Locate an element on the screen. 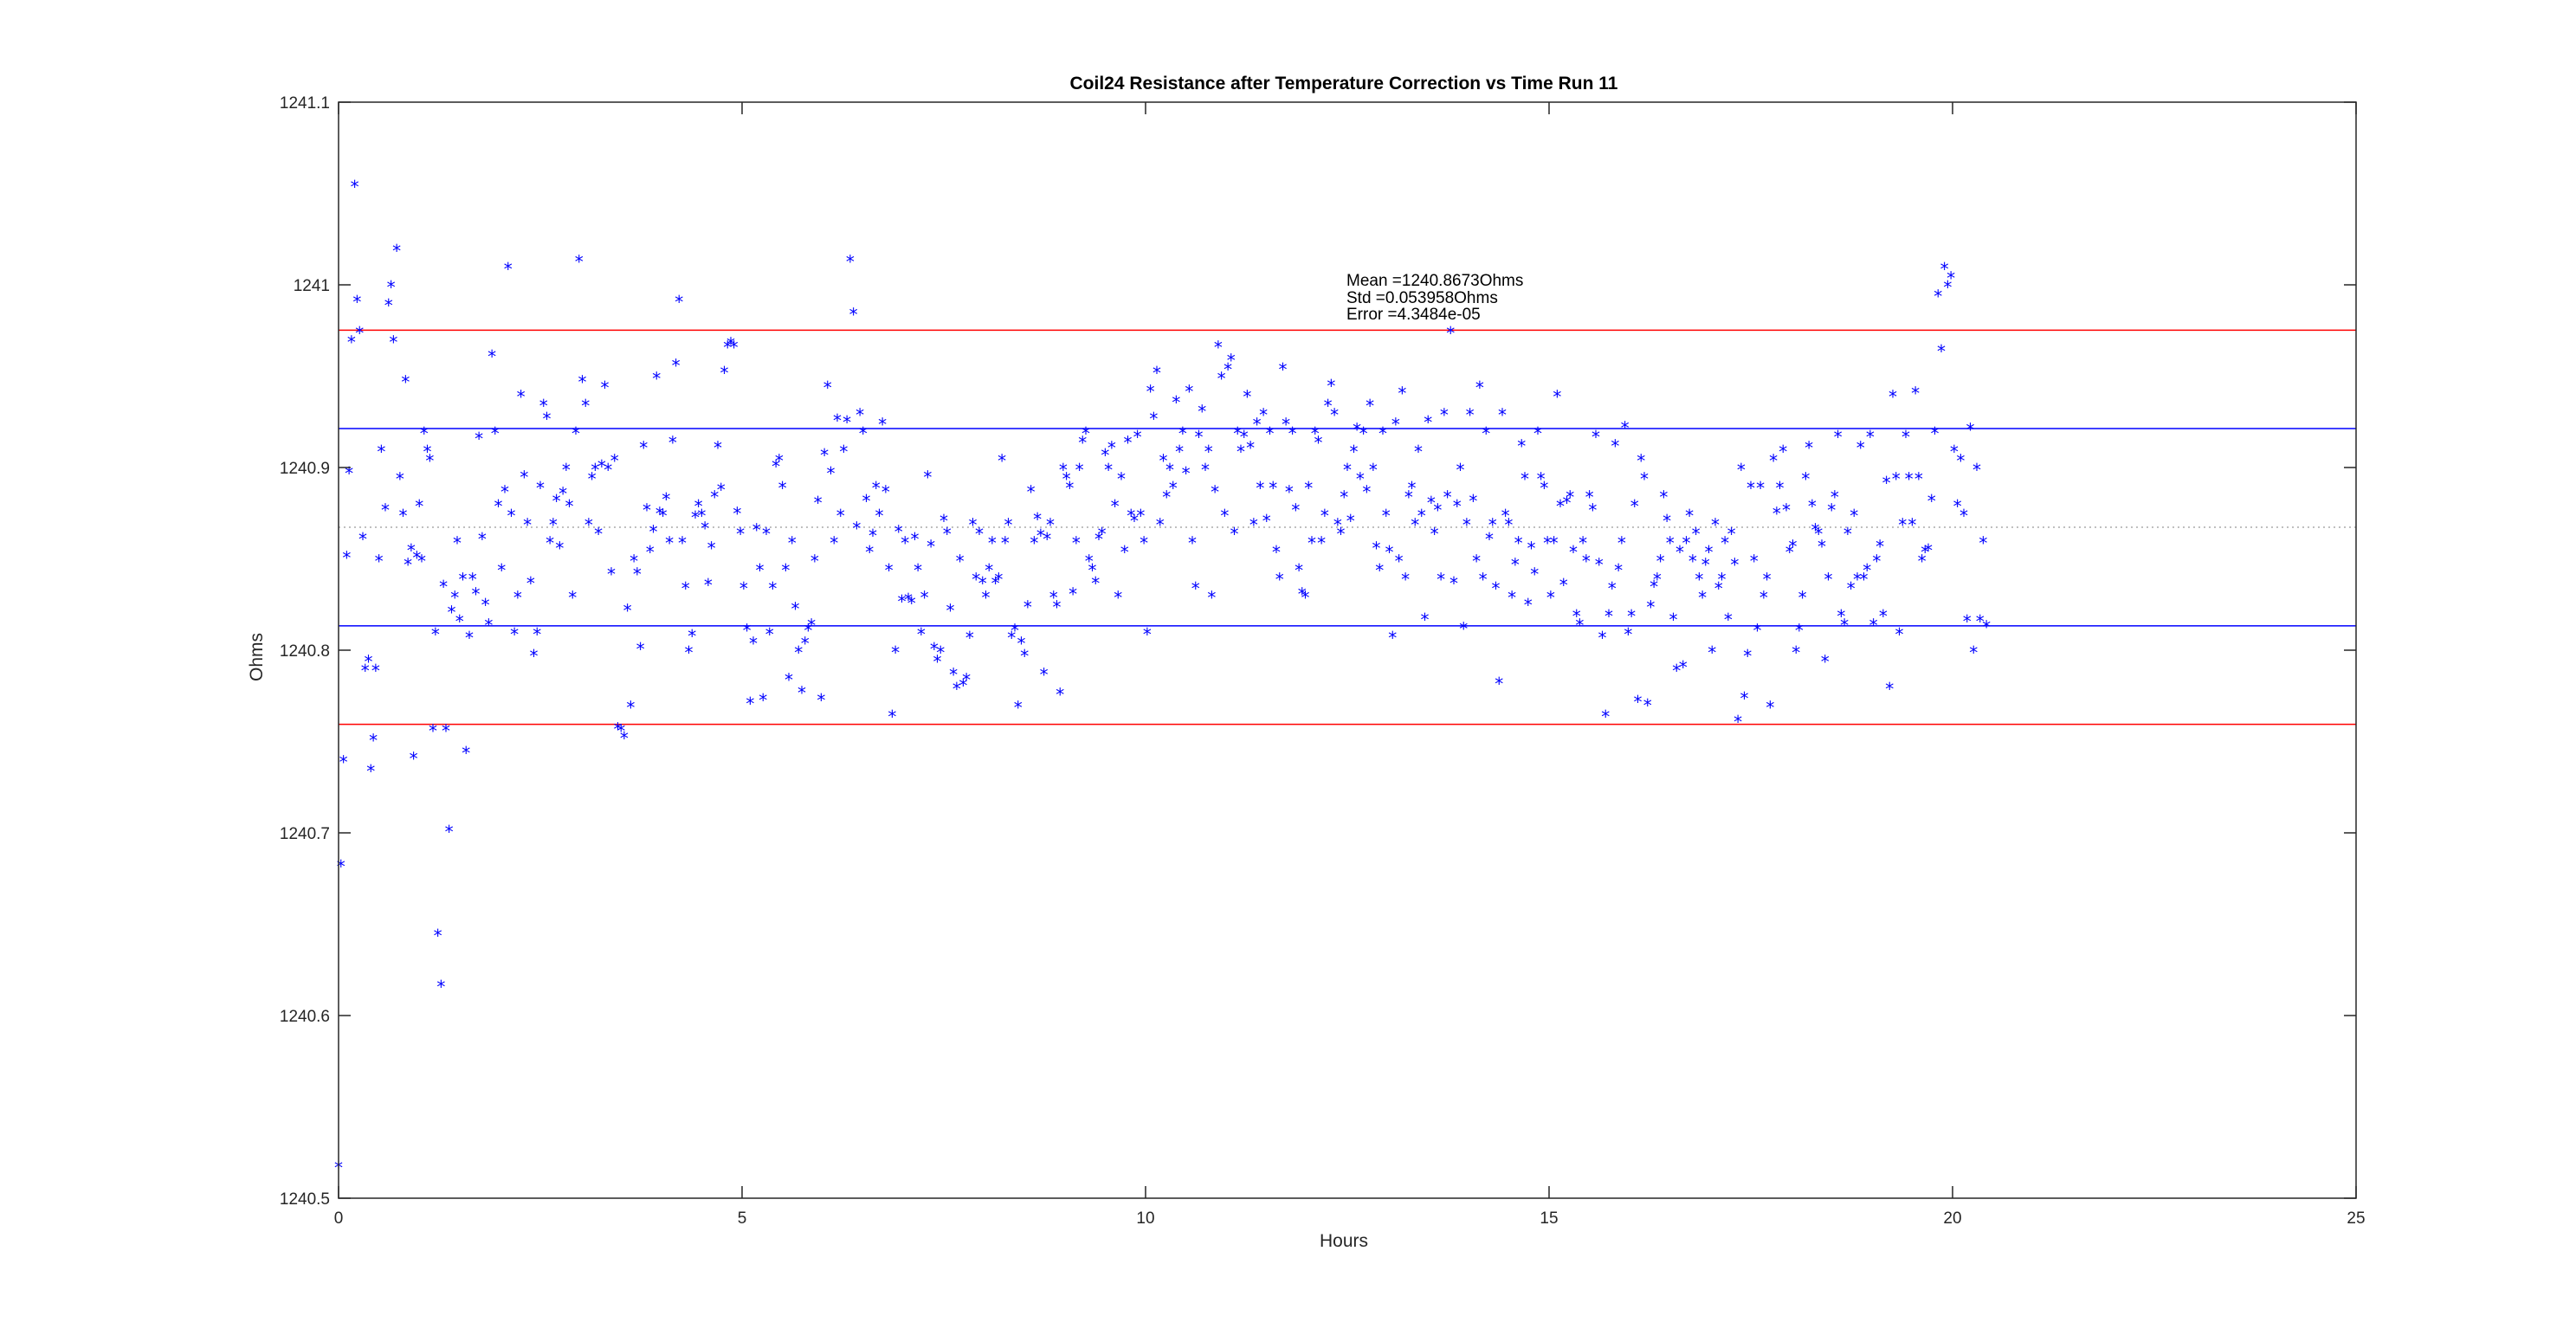 This screenshot has height=1335, width=2576. std-annotation: Std =0.053958Ohms is located at coordinates (1422, 298).